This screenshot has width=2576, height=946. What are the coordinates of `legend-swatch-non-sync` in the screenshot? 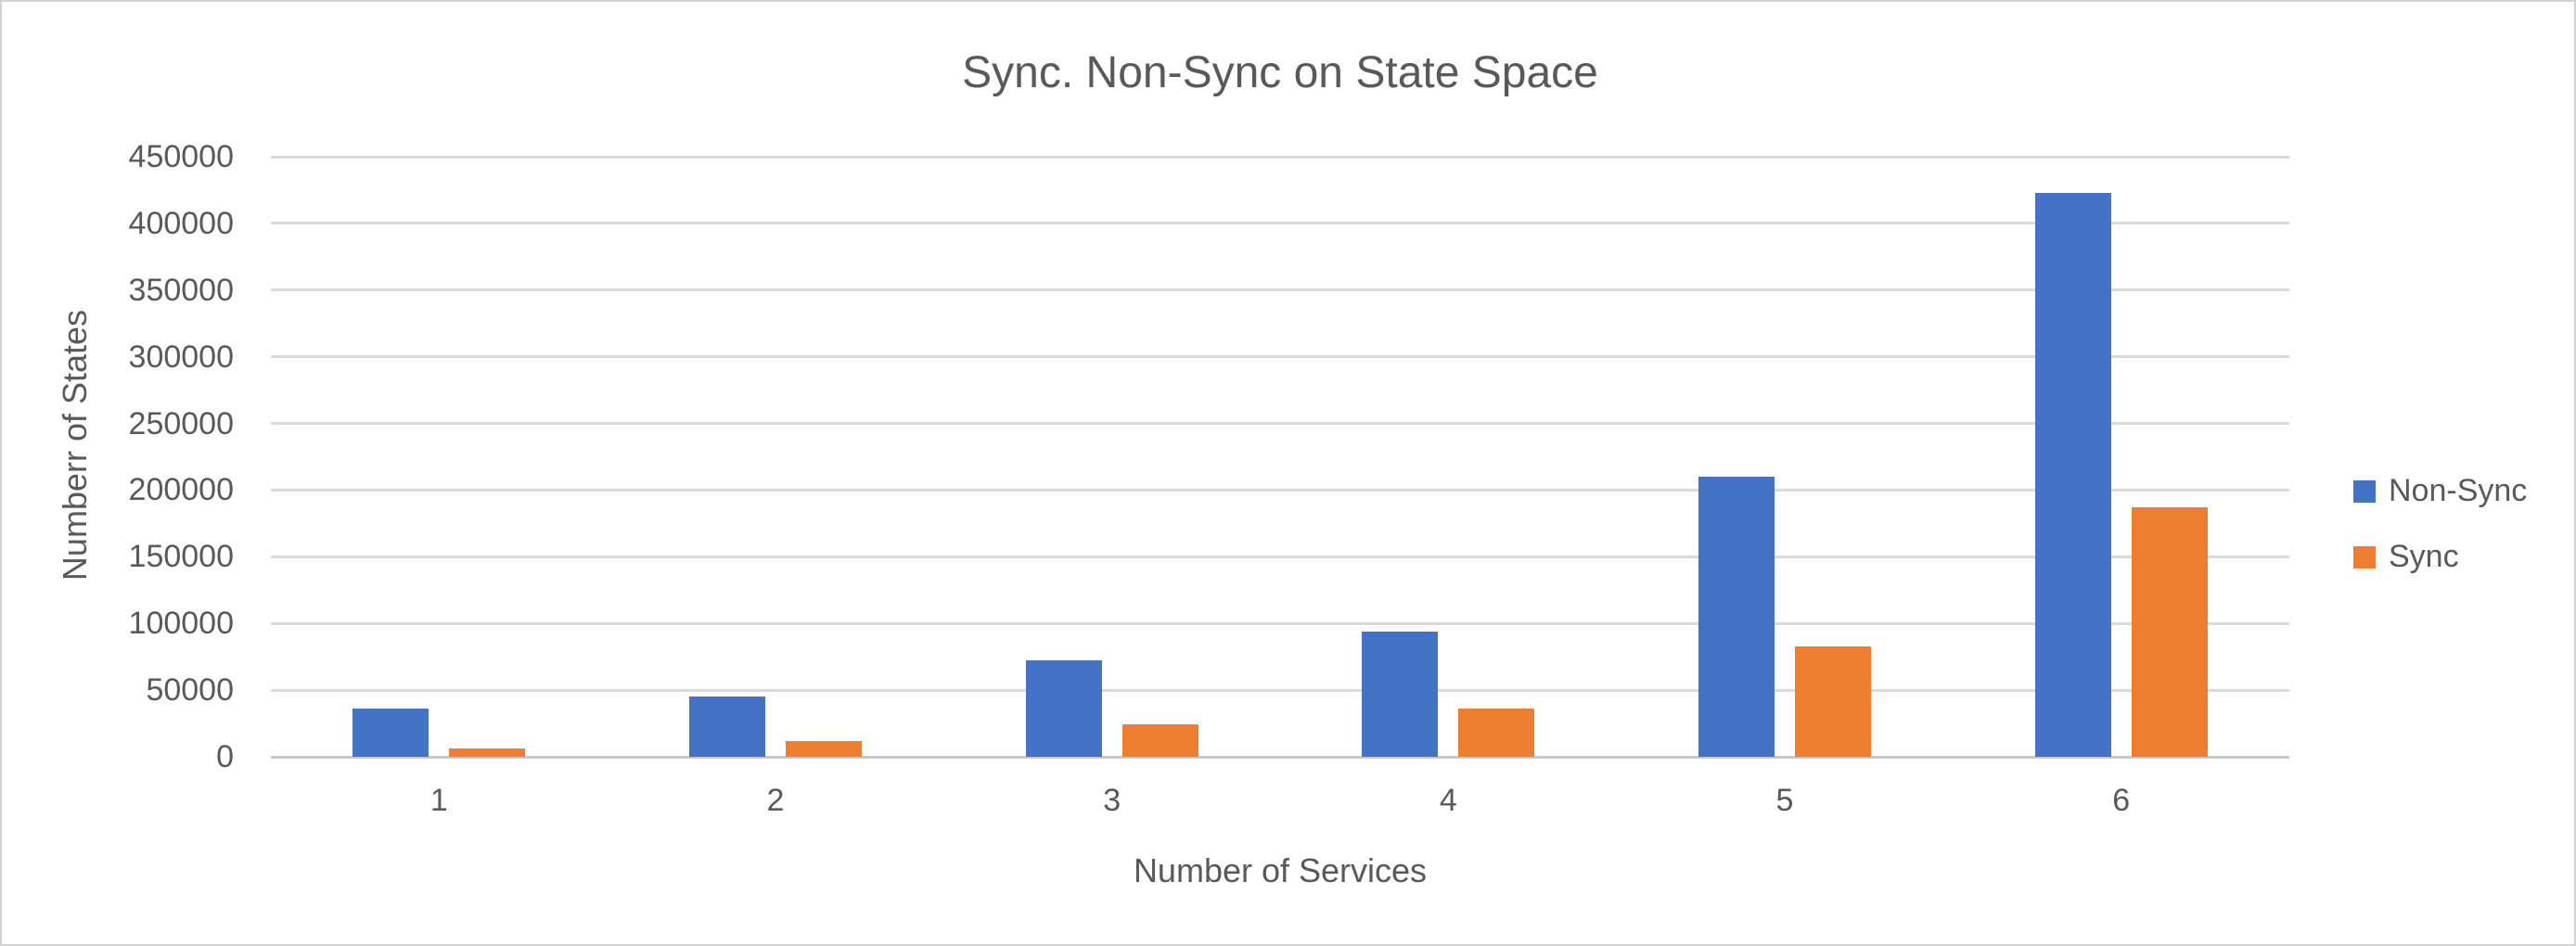 It's located at (2364, 491).